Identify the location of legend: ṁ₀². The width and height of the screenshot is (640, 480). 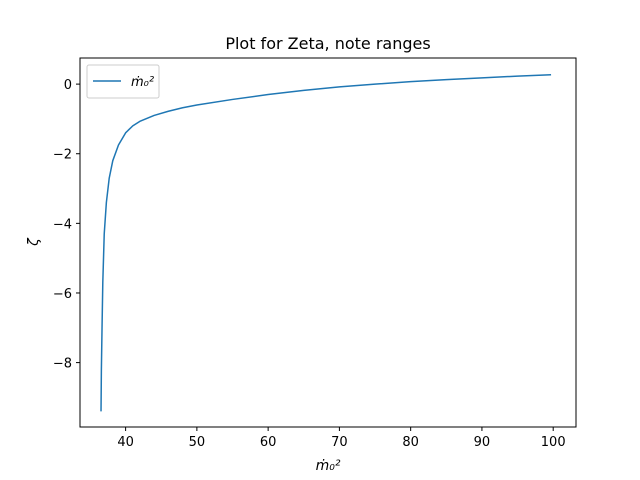
(123, 81).